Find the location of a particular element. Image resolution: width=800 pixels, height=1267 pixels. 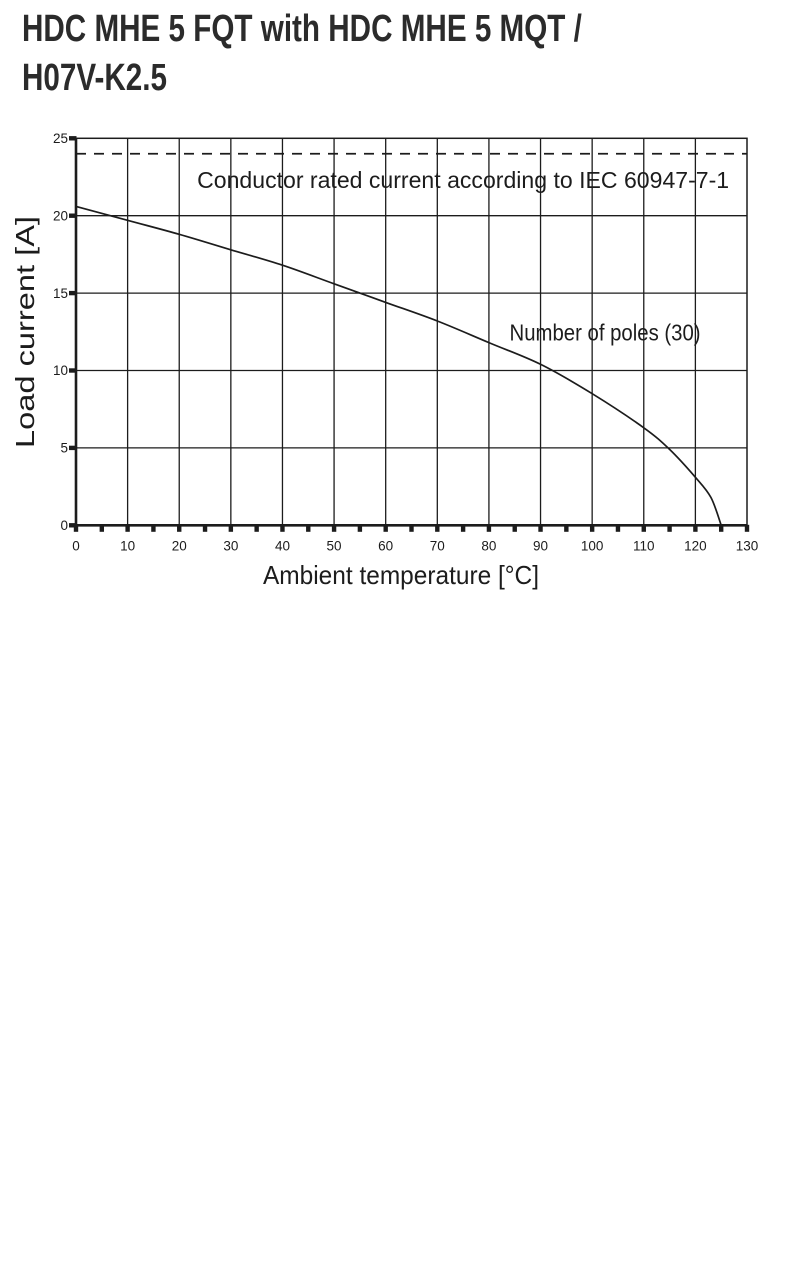

y-tick-label: 0 is located at coordinates (64, 525).